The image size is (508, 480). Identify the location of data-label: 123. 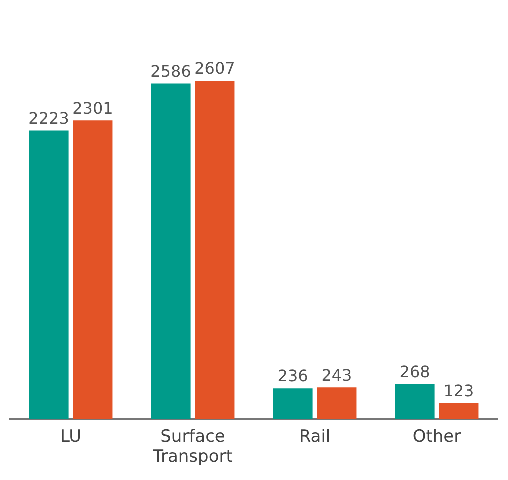
(459, 390).